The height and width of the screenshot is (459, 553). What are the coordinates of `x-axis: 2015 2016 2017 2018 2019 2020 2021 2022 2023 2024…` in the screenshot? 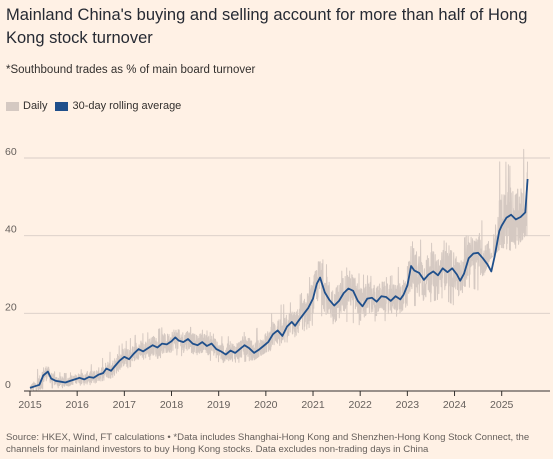 It's located at (266, 401).